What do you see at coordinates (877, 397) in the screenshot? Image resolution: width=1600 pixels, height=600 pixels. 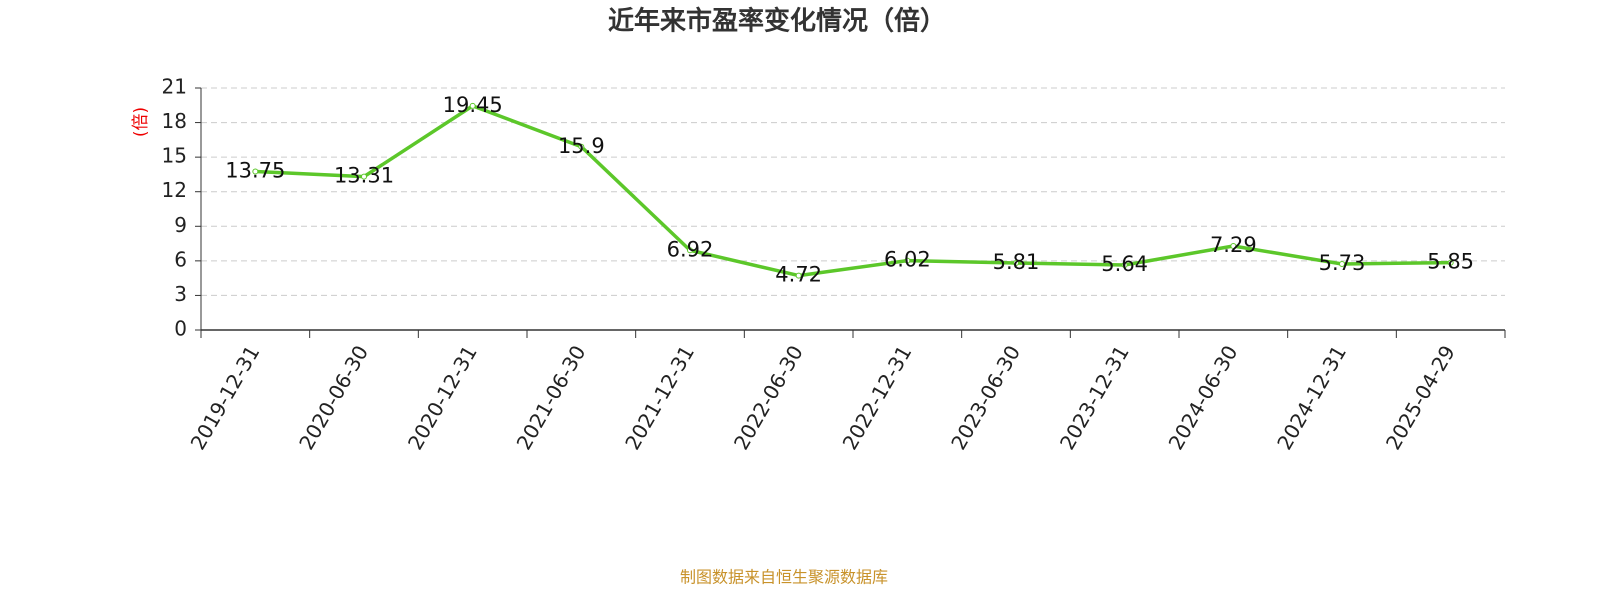 I see `x-tick-label: 2022-12-31` at bounding box center [877, 397].